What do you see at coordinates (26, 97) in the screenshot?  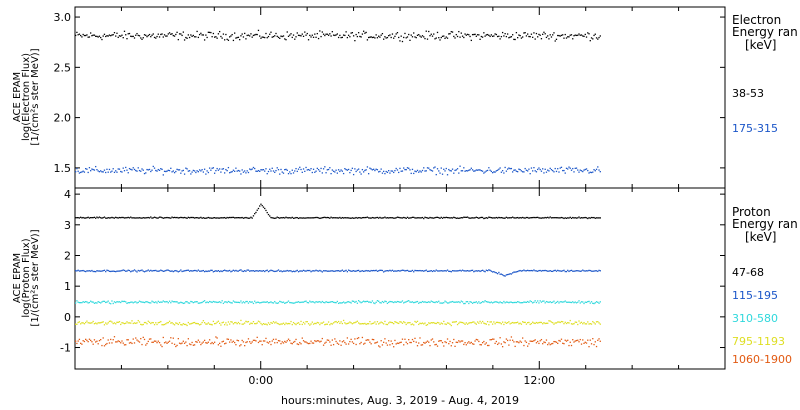 I see `electron-ylabel-line-2: log(Electron Flux)` at bounding box center [26, 97].